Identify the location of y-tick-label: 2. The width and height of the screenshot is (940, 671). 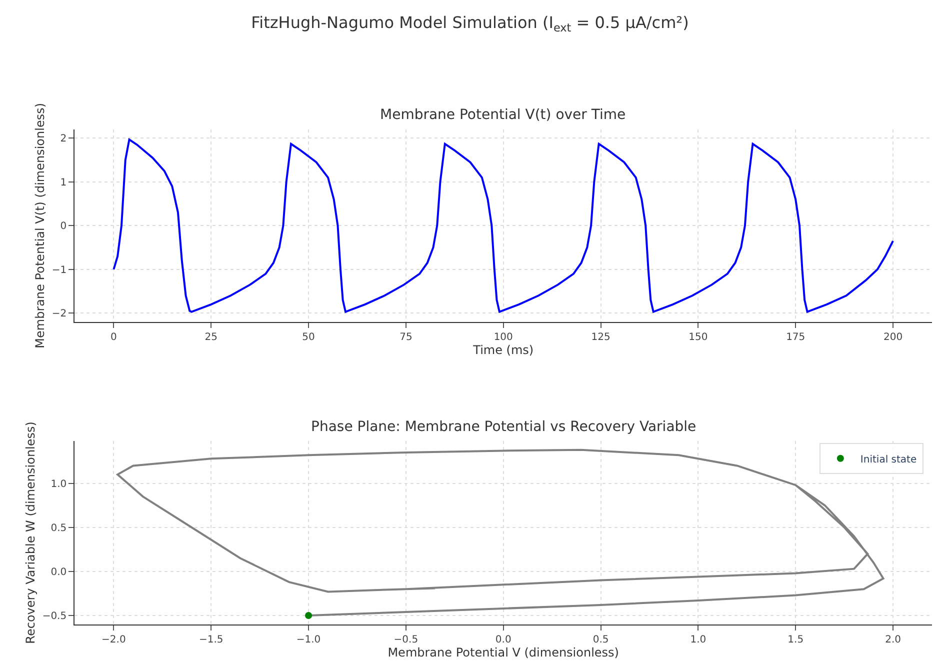
(63, 139).